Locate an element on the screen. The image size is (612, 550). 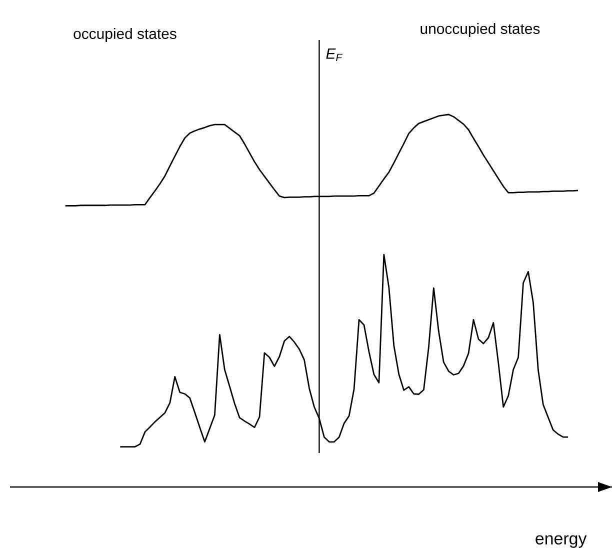
text: E$_{F}$ is located at coordinates (334, 55).